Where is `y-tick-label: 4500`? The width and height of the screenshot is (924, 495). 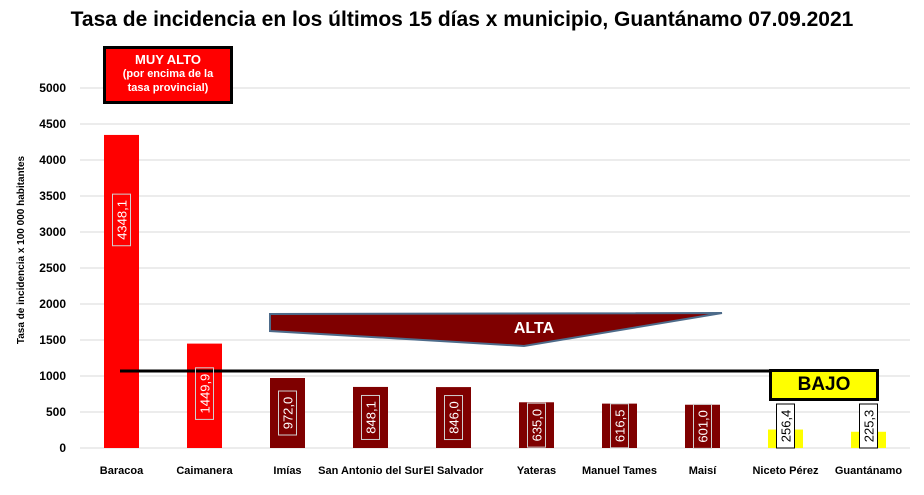
y-tick-label: 4500 is located at coordinates (52, 124).